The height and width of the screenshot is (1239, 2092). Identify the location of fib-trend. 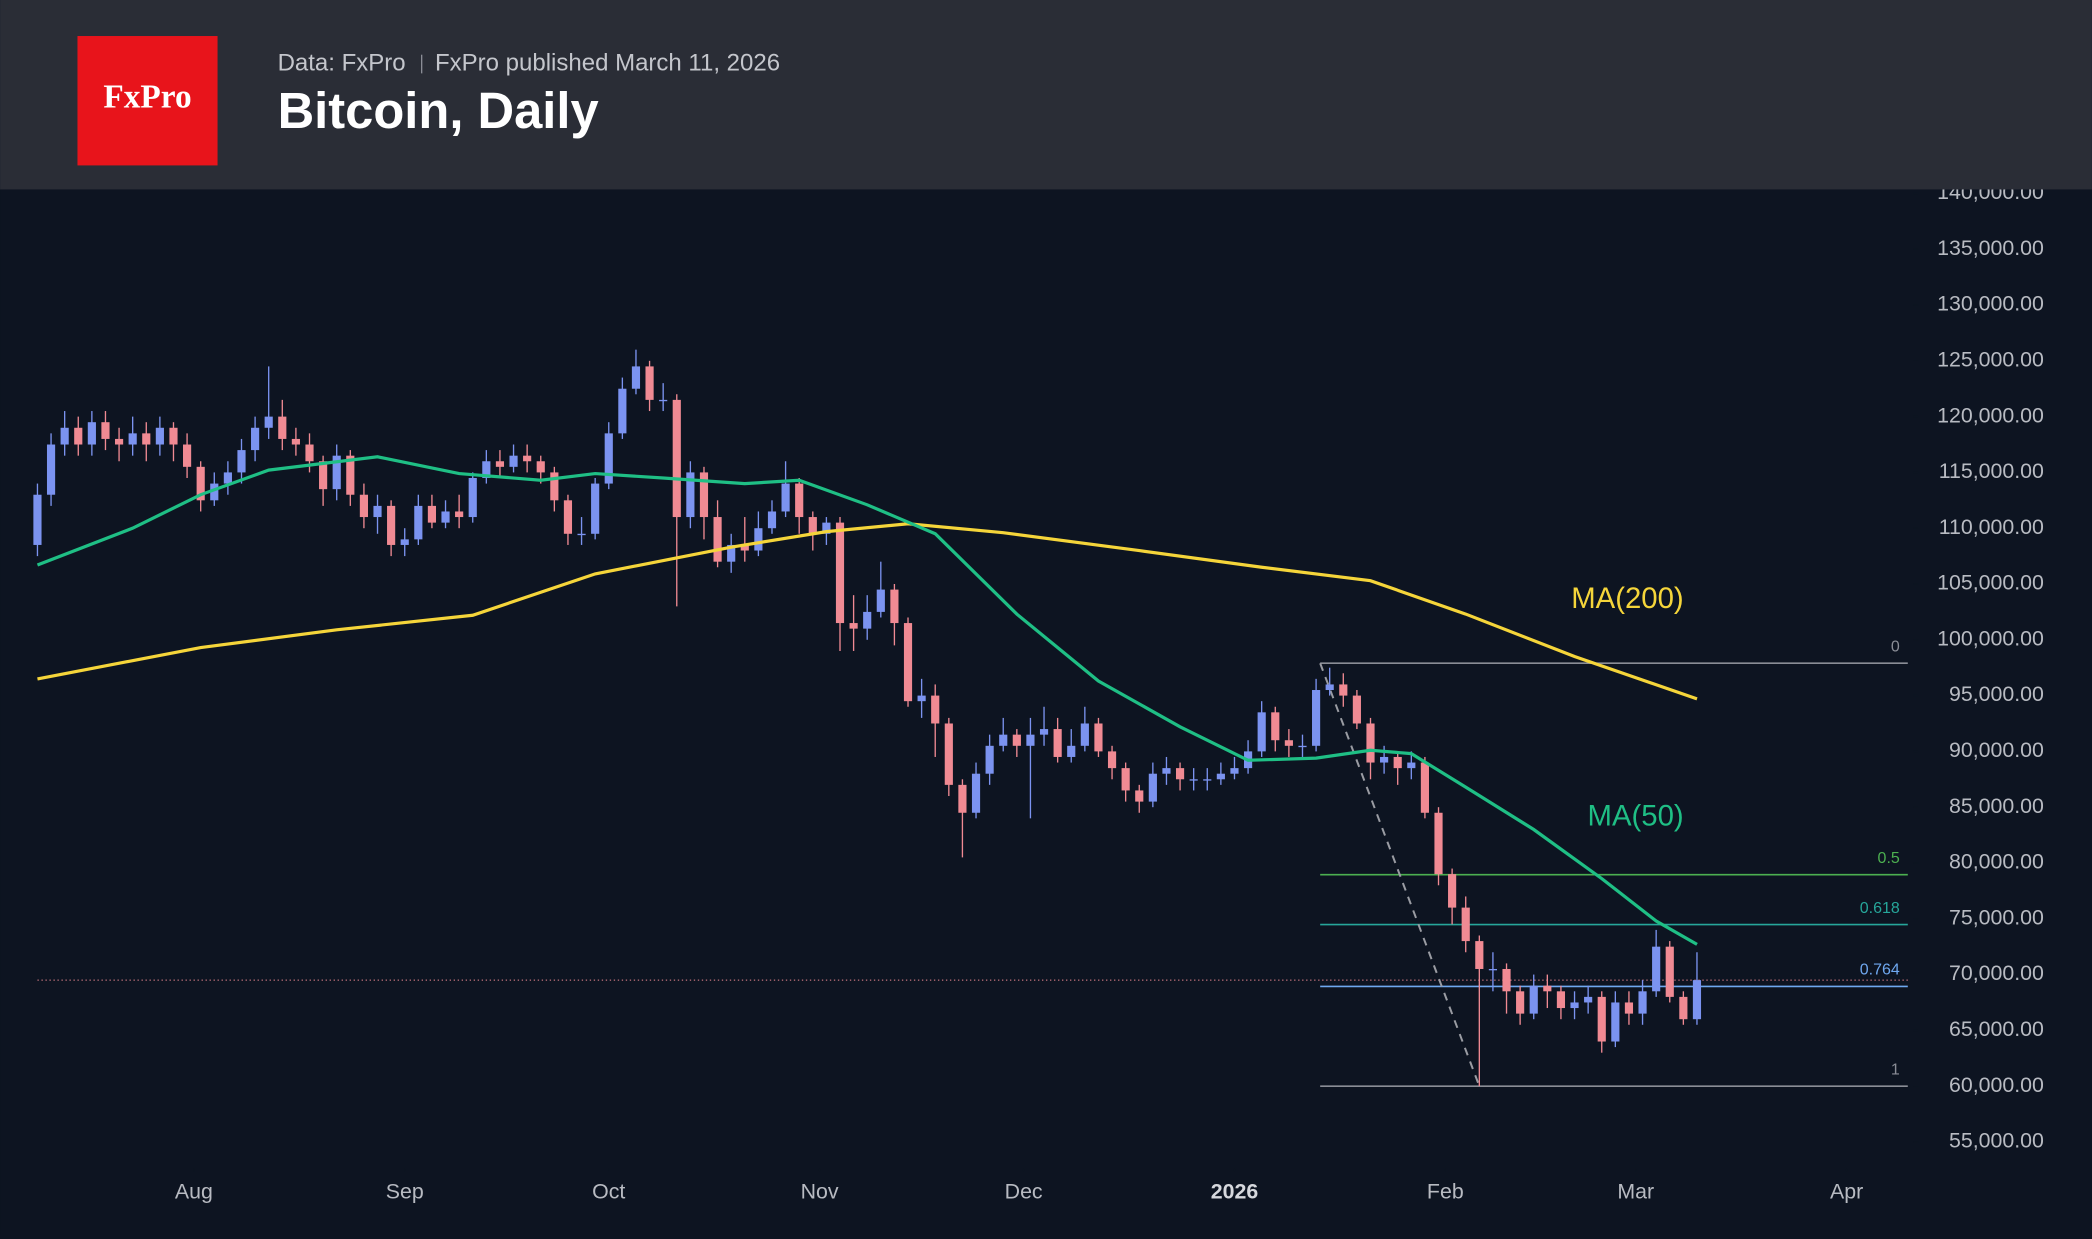
(1400, 874).